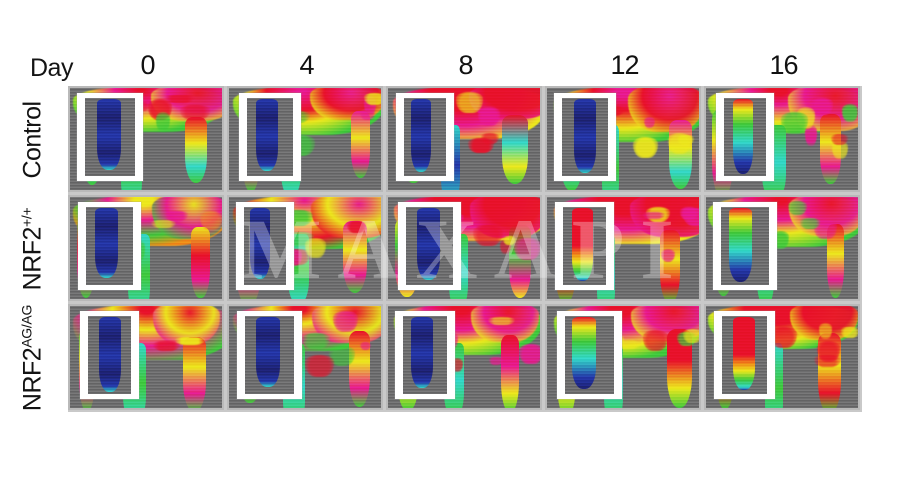 The width and height of the screenshot is (900, 500). I want to click on row-label-control: Control, so click(33, 139).